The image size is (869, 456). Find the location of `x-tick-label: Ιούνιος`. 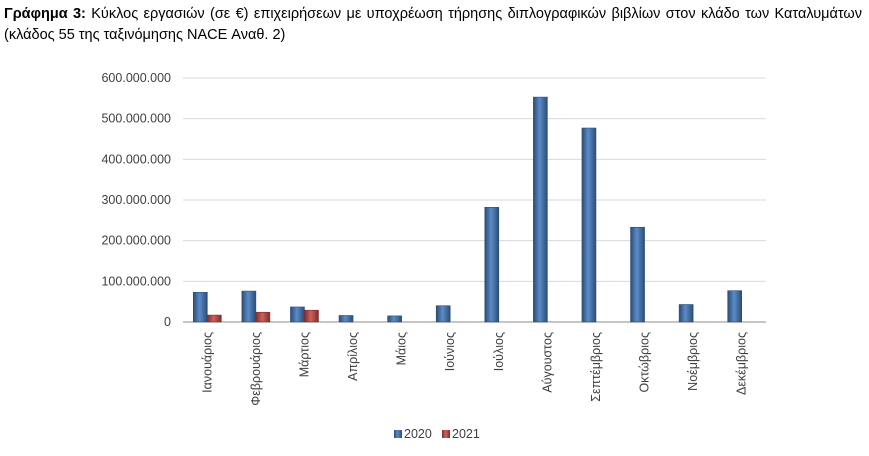

x-tick-label: Ιούνιος is located at coordinates (450, 351).